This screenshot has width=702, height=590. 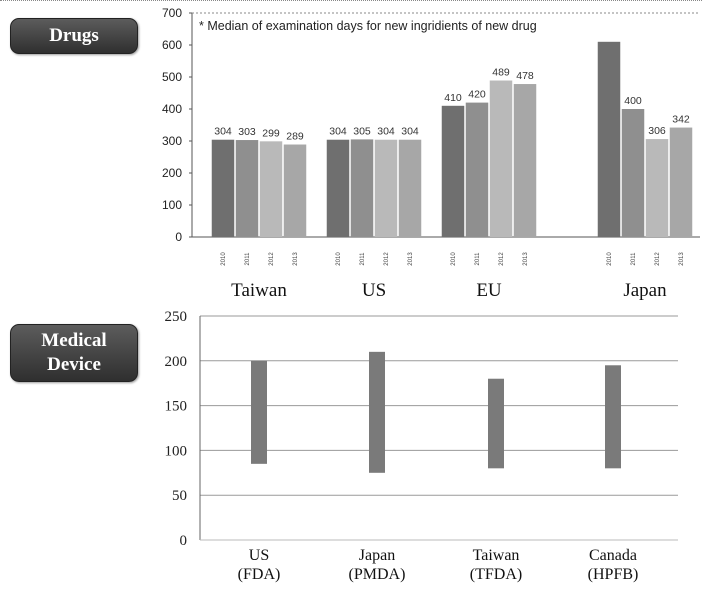 I want to click on bar-eu-2010, so click(x=453, y=171).